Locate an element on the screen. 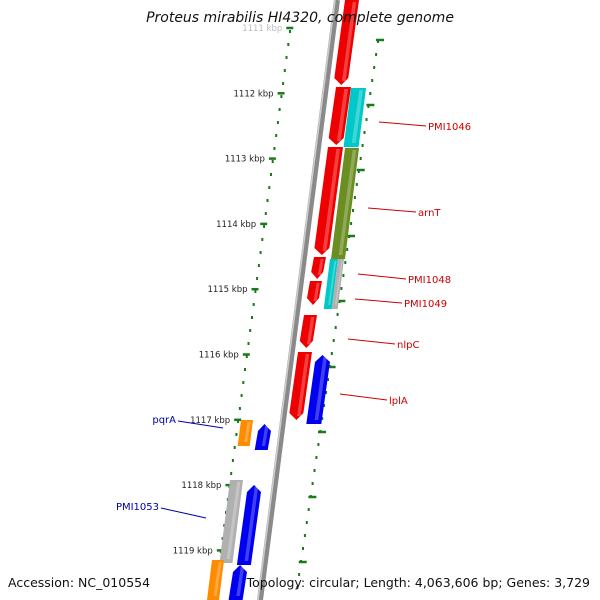 This screenshot has height=600, width=600. genome-backbone-line is located at coordinates (298, 300).